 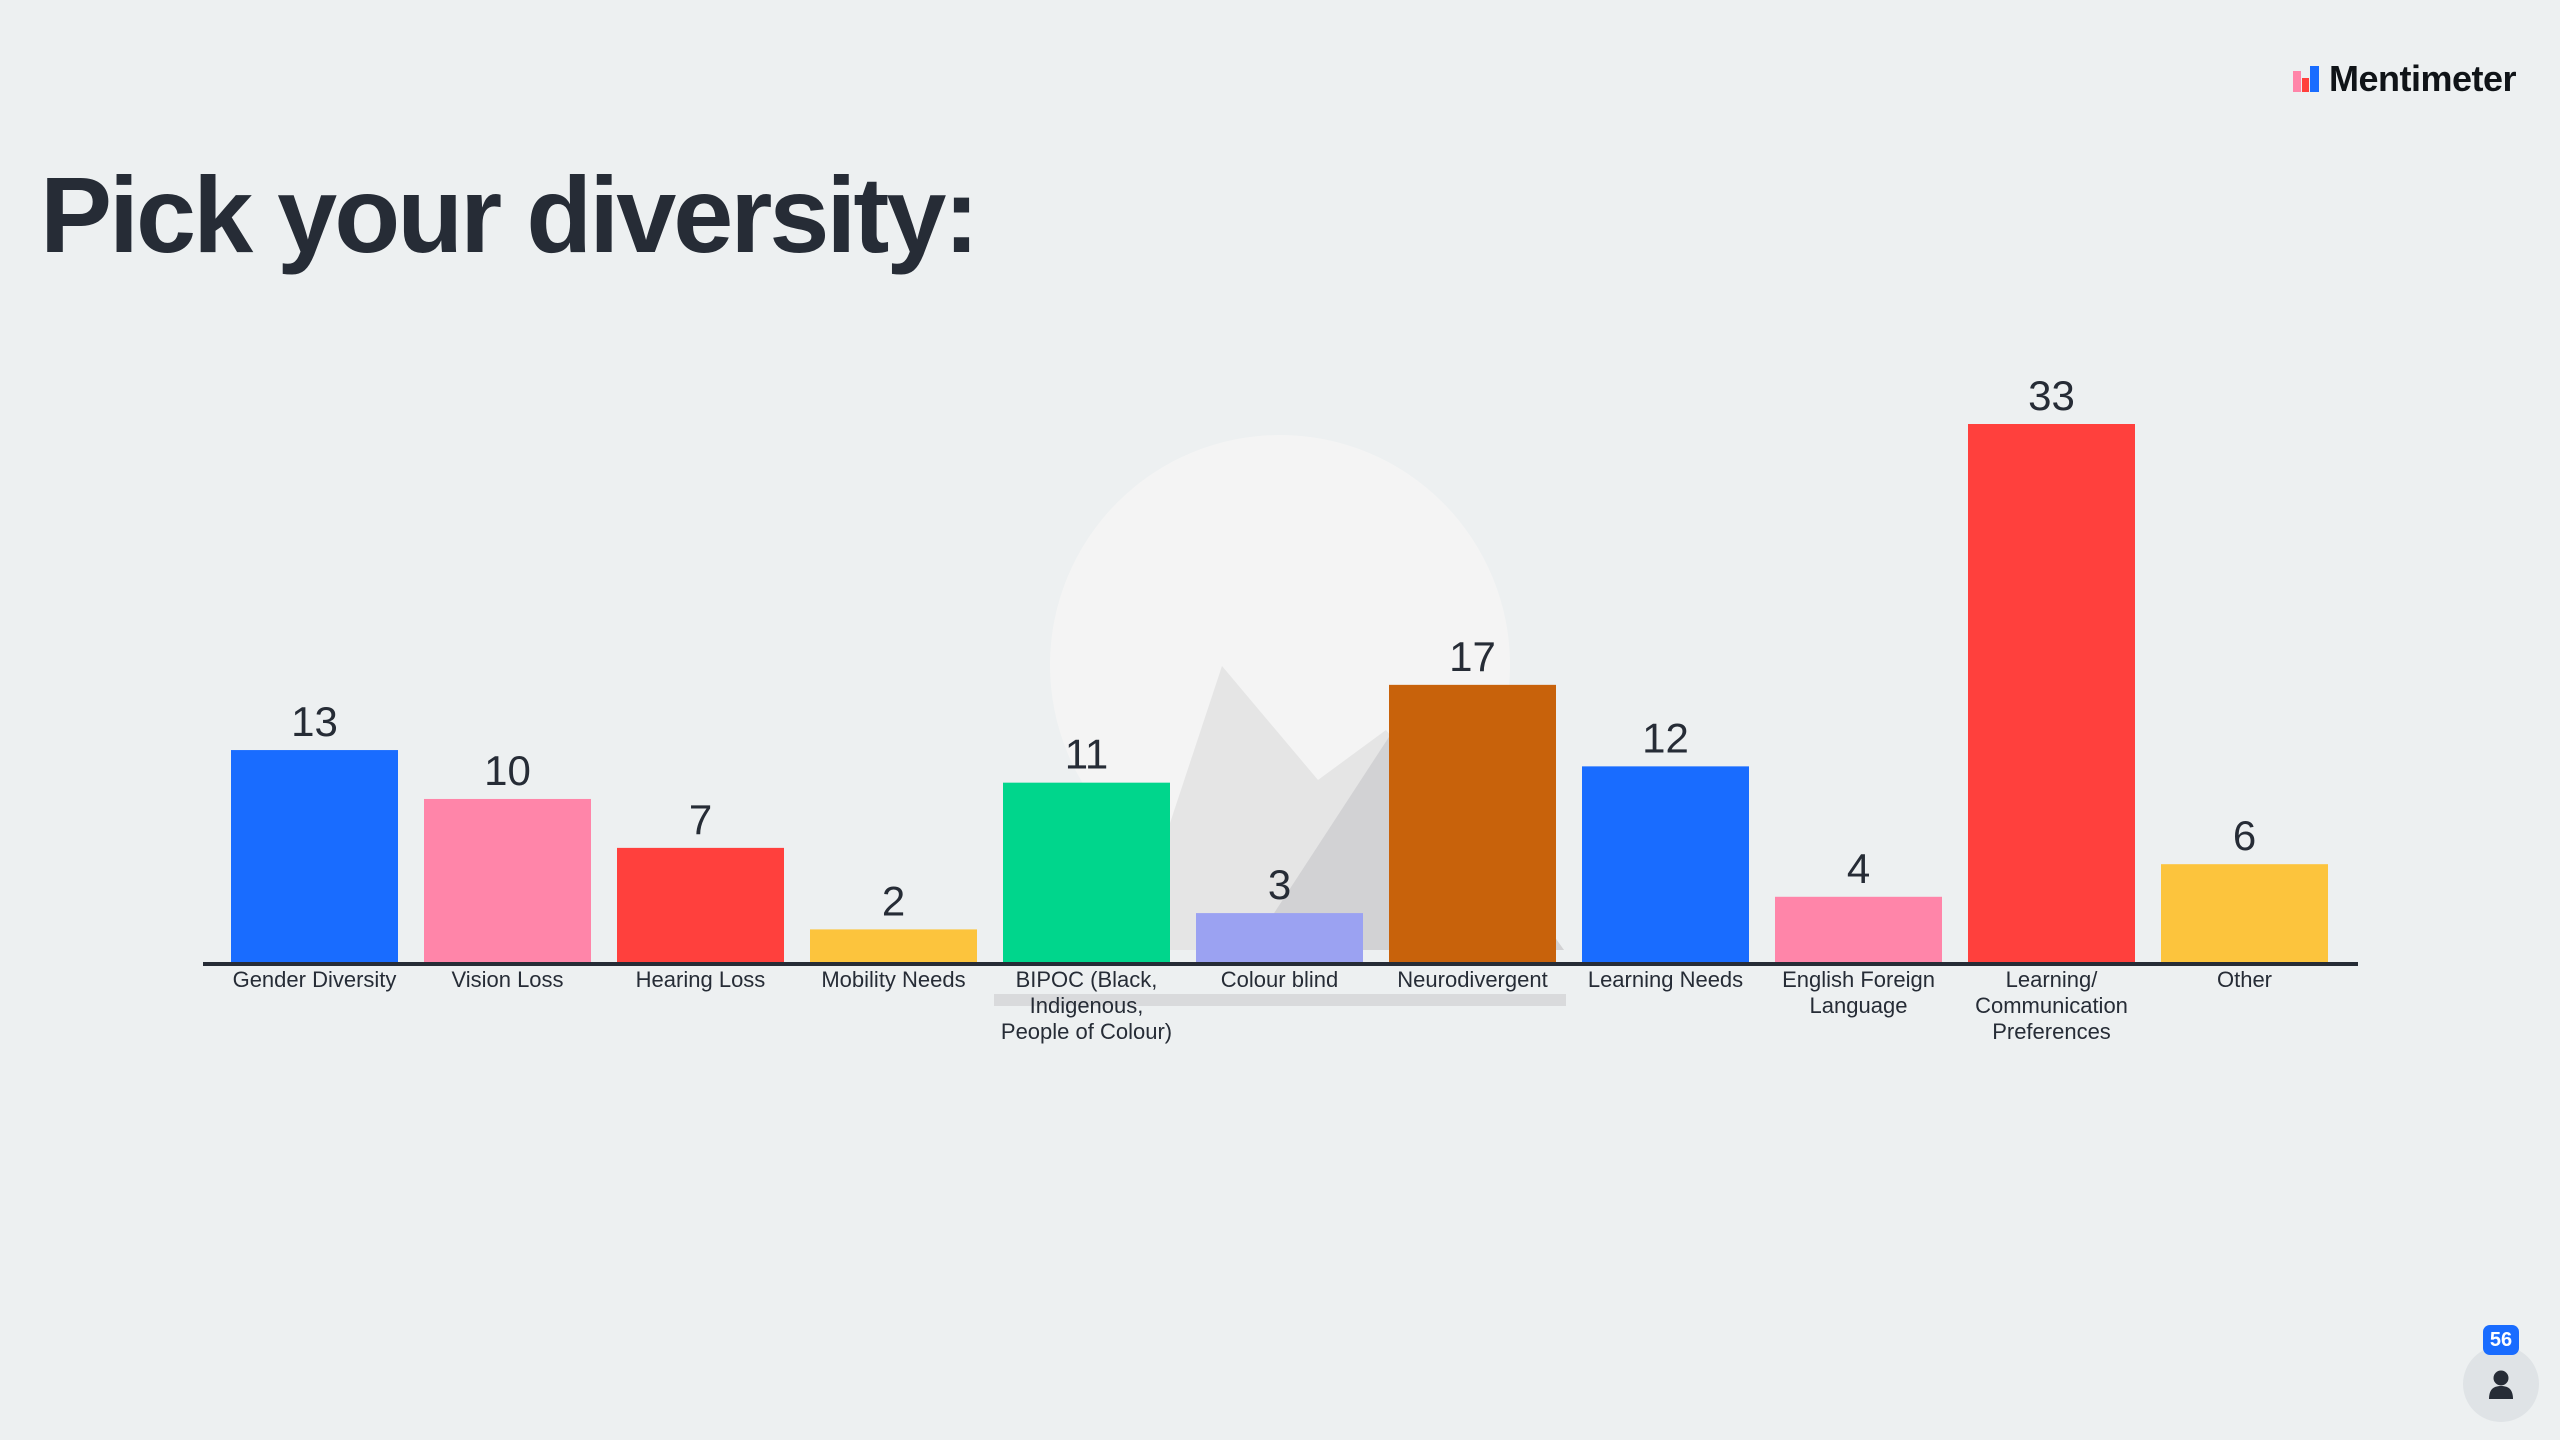 What do you see at coordinates (1279, 884) in the screenshot?
I see `value-label-5: 3` at bounding box center [1279, 884].